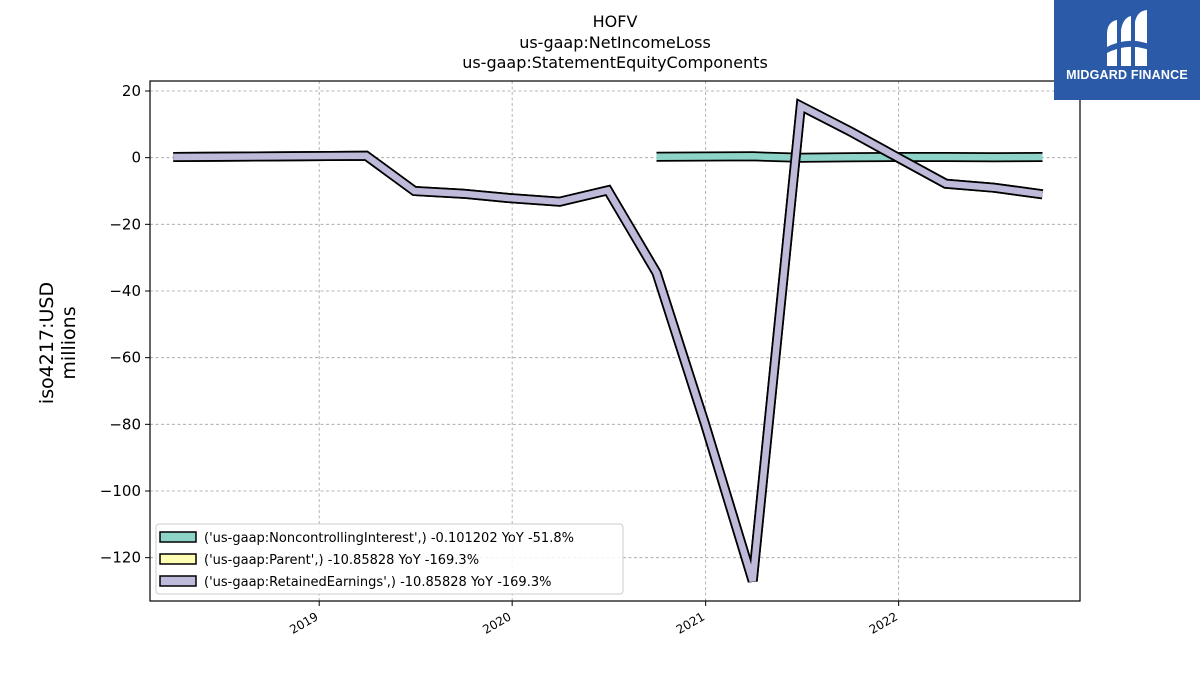  Describe the element at coordinates (120, 558) in the screenshot. I see `y-tick-label: −120` at that location.